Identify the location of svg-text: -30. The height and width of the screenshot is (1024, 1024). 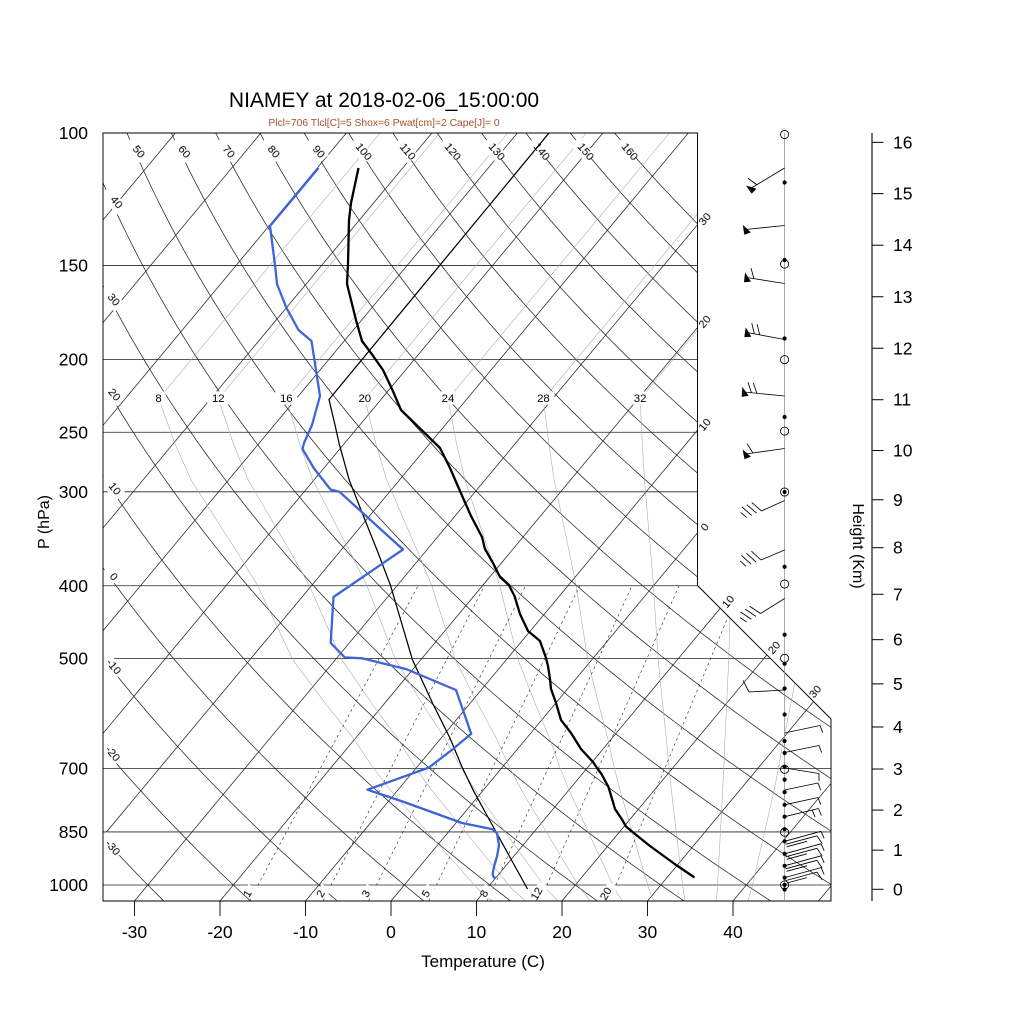
(135, 932).